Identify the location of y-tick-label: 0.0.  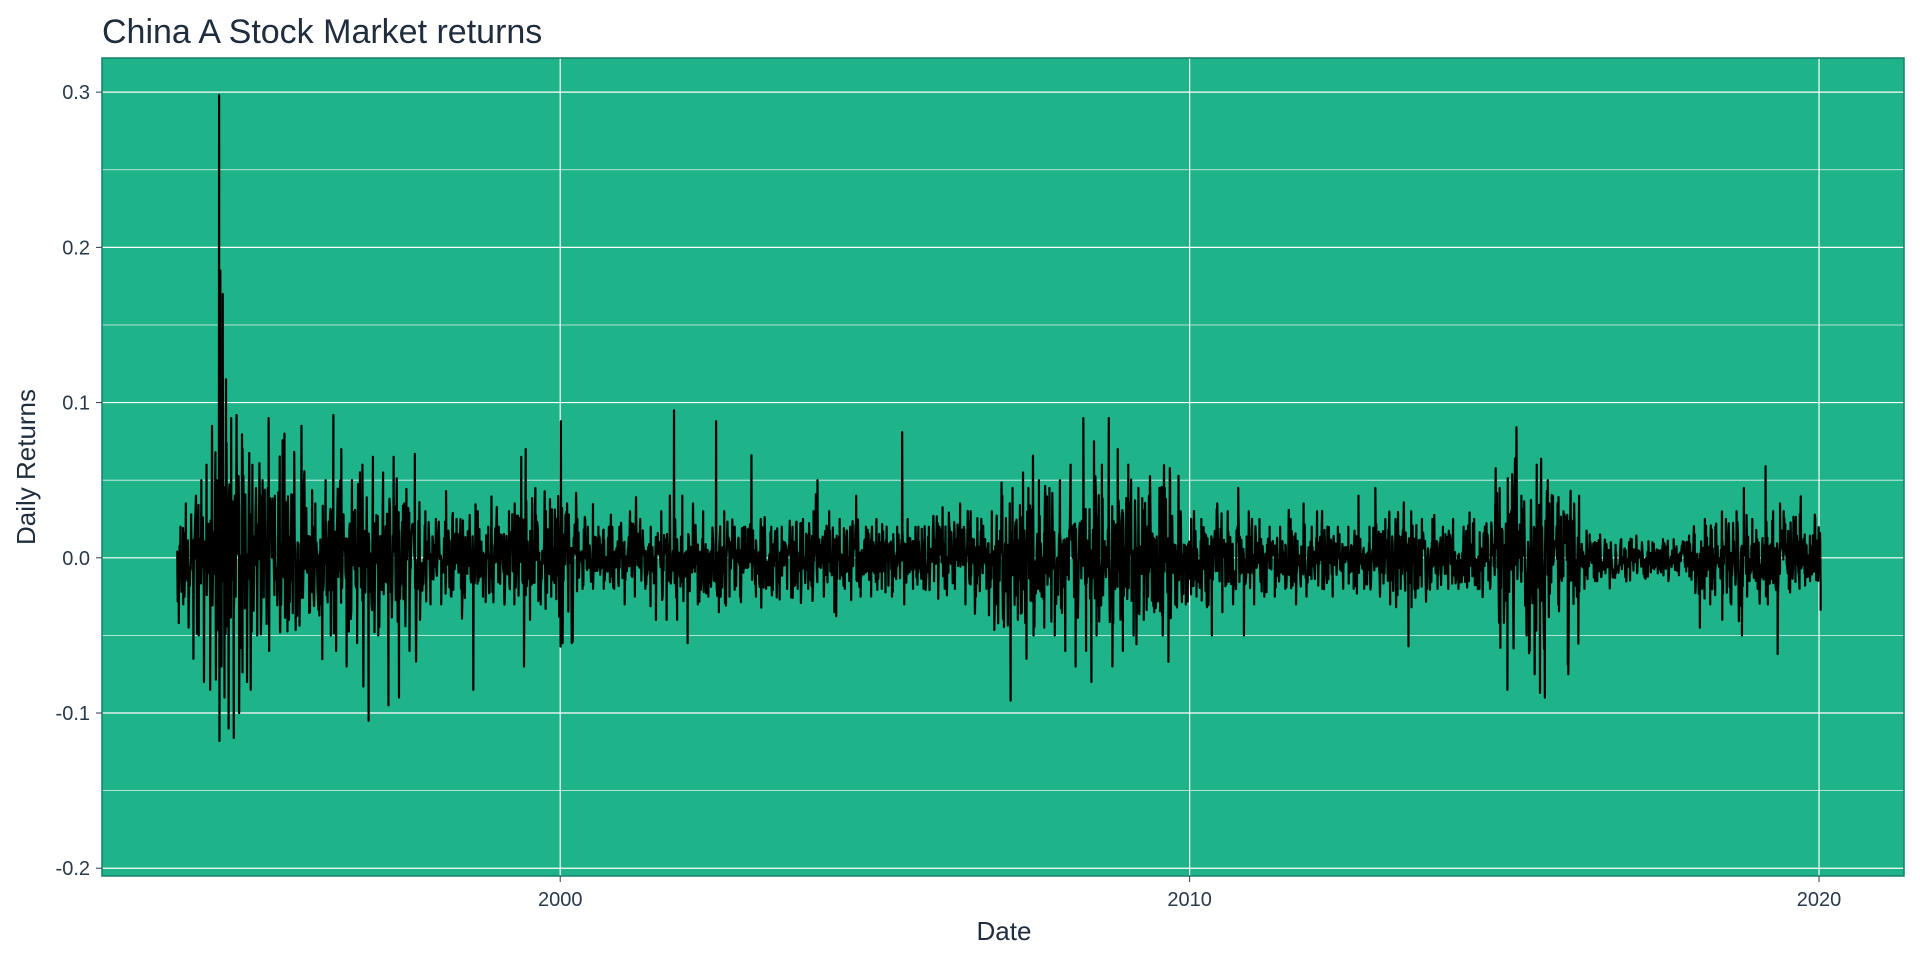
(76, 559).